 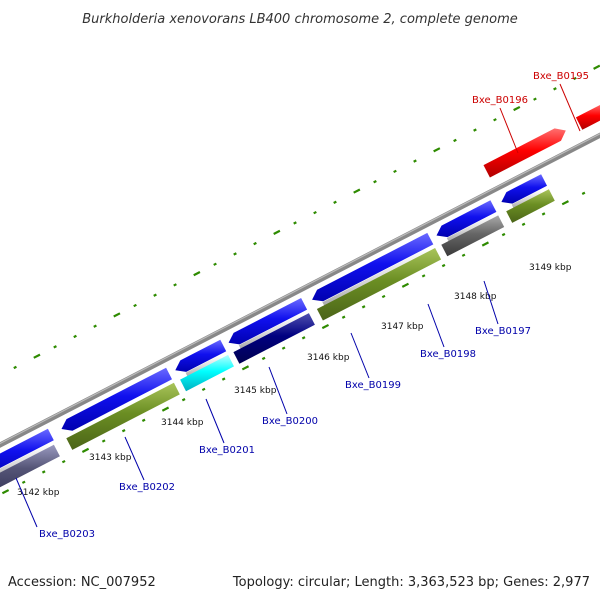 What do you see at coordinates (38, 493) in the screenshot?
I see `tick-label: 3142 kbp` at bounding box center [38, 493].